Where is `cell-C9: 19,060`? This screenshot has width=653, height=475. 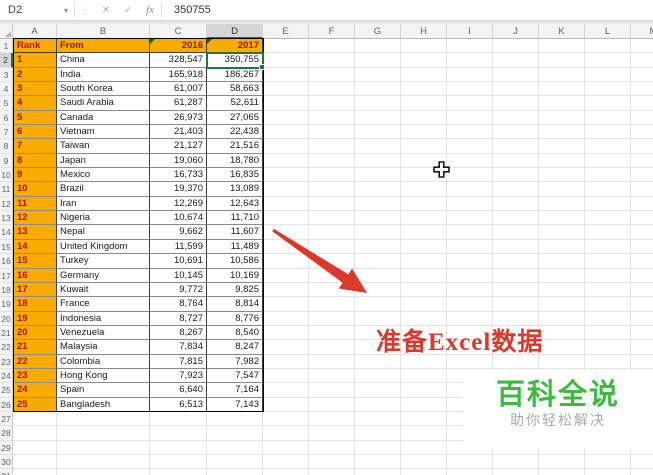
cell-C9: 19,060 is located at coordinates (178, 161).